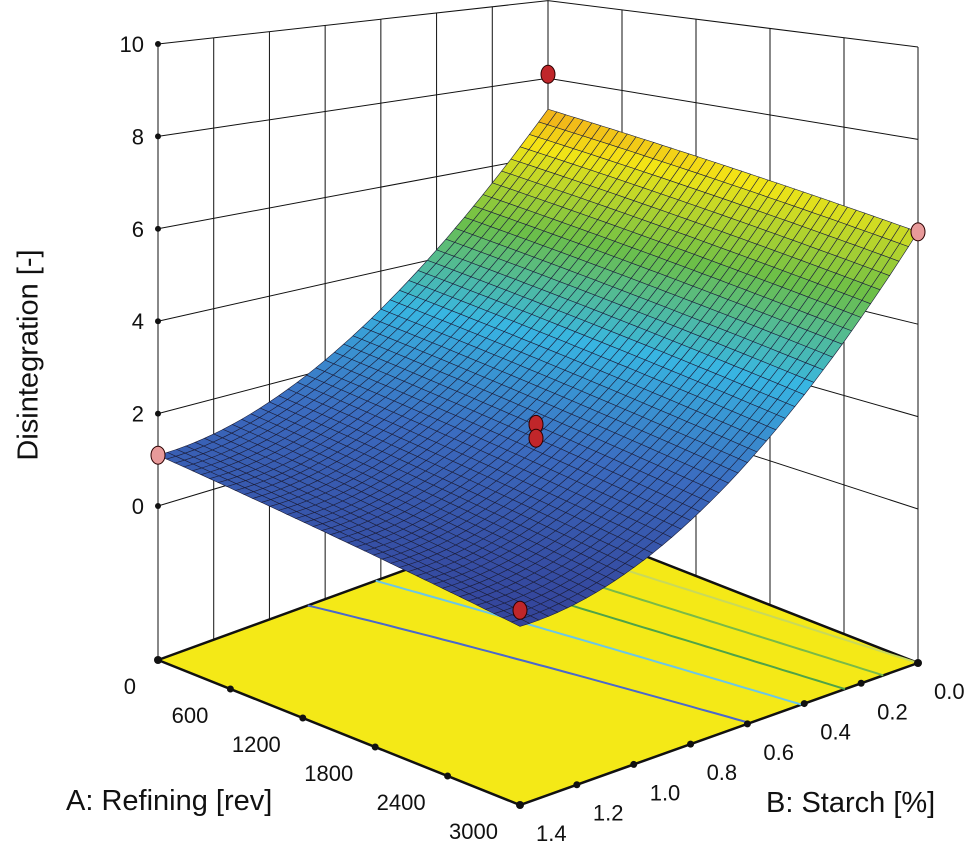 This screenshot has height=844, width=969. Describe the element at coordinates (138, 136) in the screenshot. I see `z-tick-label: 8` at that location.